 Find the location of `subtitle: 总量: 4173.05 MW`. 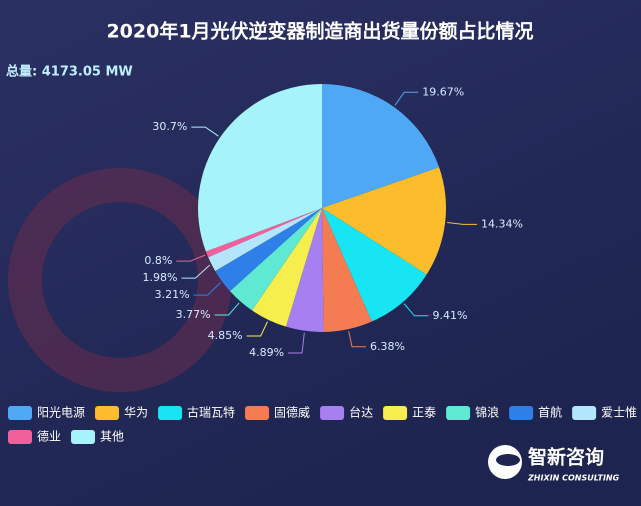

subtitle: 总量: 4173.05 MW is located at coordinates (69, 72).